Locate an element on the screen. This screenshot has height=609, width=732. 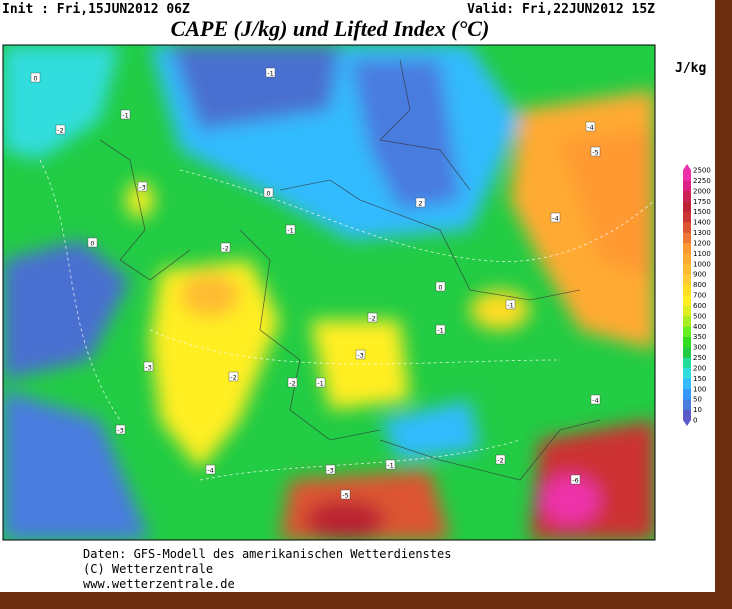
map-label: 2 is located at coordinates (420, 204).